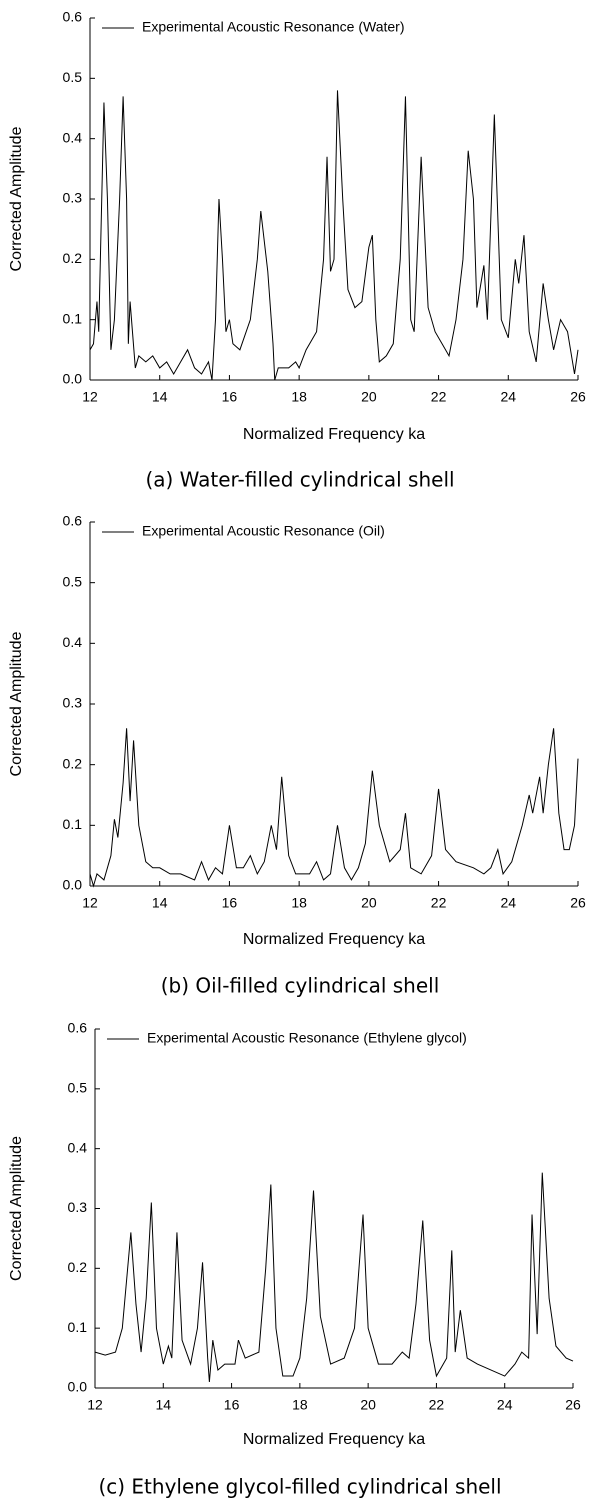 The width and height of the screenshot is (600, 1507). Describe the element at coordinates (299, 480) in the screenshot. I see `caption: (a) Water-filled cylindrical shell` at that location.